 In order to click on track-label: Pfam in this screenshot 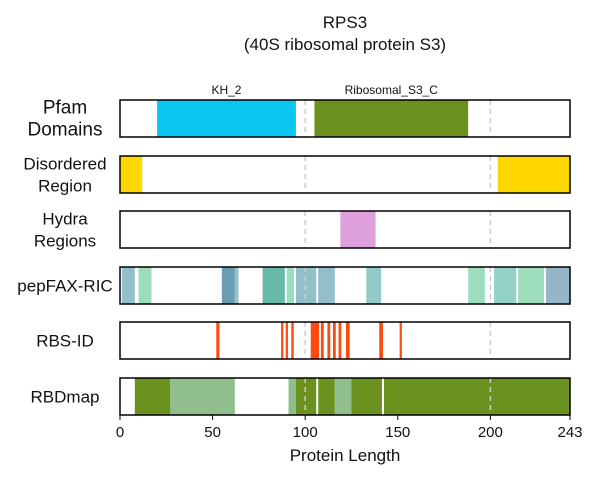, I will do `click(65, 108)`.